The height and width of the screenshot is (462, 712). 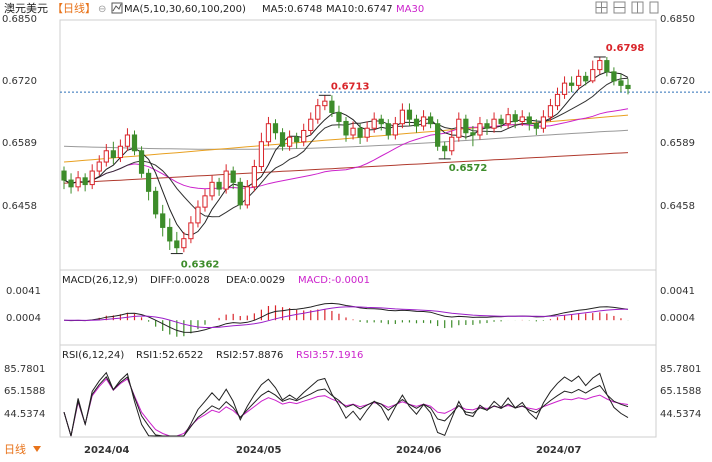 What do you see at coordinates (24, 391) in the screenshot?
I see `rsi-tick-label-left: 65.1588` at bounding box center [24, 391].